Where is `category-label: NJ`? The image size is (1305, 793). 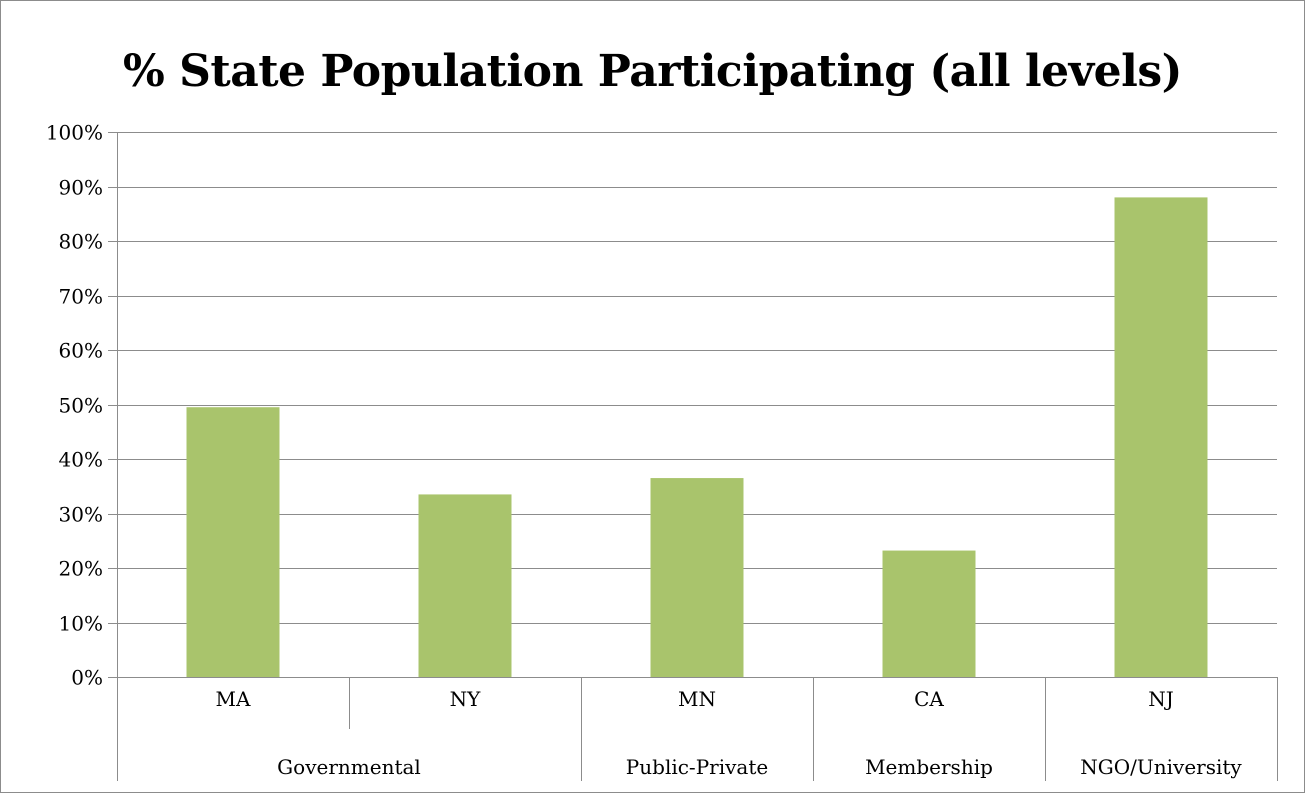
category-label: NJ is located at coordinates (1161, 699).